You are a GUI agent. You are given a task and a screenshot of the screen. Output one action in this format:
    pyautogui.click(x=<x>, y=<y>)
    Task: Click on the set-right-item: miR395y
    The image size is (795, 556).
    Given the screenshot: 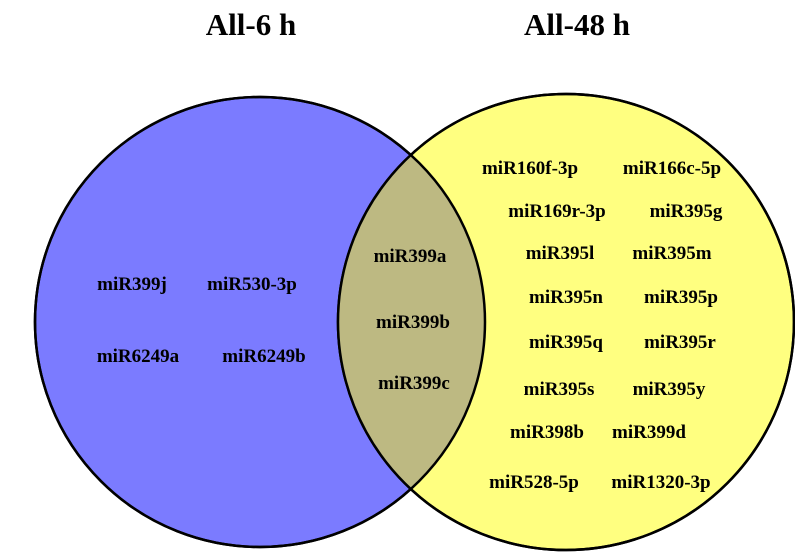 What is the action you would take?
    pyautogui.click(x=669, y=389)
    